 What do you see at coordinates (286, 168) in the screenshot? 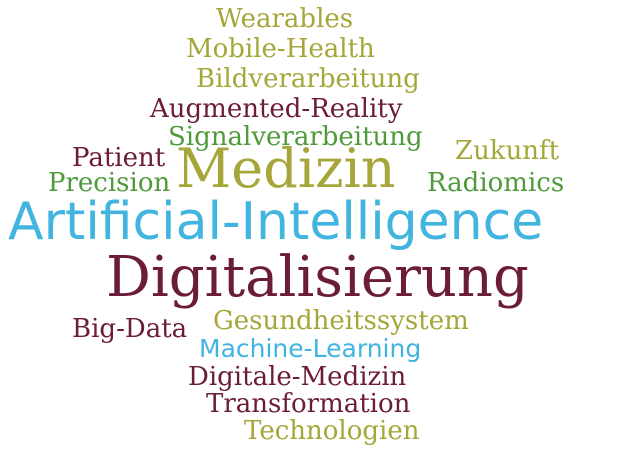
I see `word-medizin: Medizin` at bounding box center [286, 168].